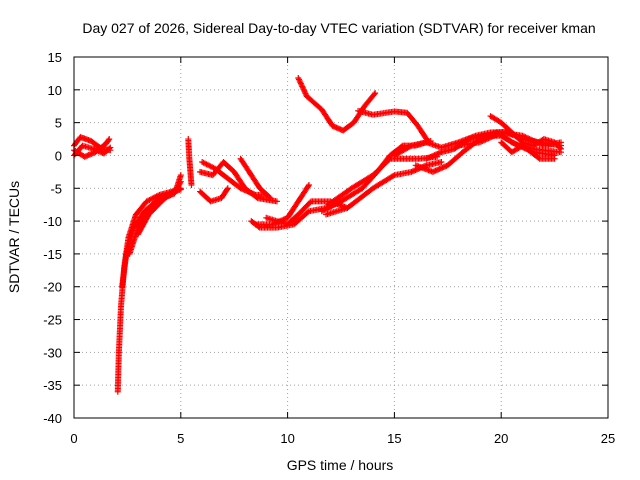 This screenshot has width=640, height=480. What do you see at coordinates (608, 438) in the screenshot?
I see `x-tick-label: 25` at bounding box center [608, 438].